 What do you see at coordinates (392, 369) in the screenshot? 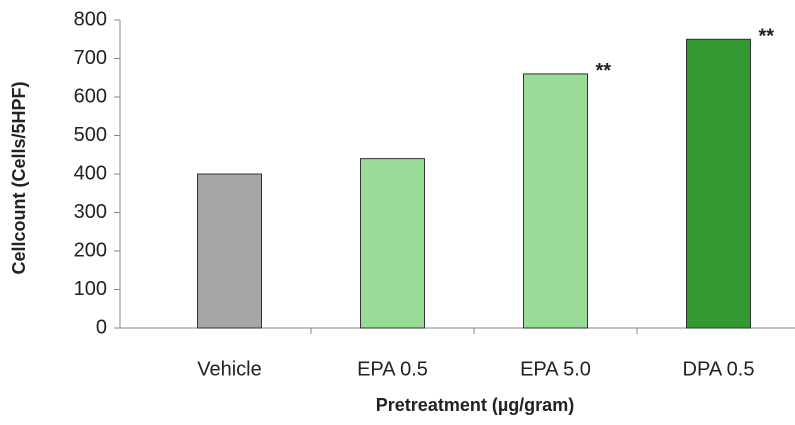
I see `x-tick-label: EPA 0.5` at bounding box center [392, 369].